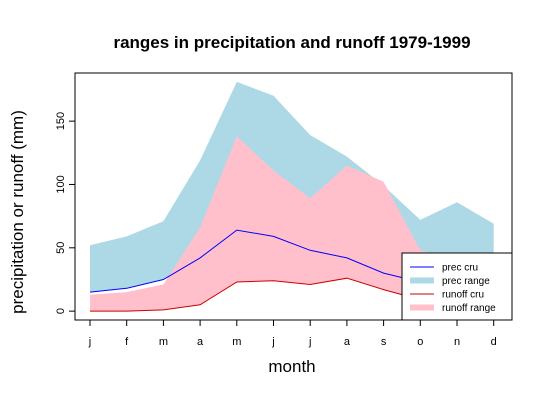  Describe the element at coordinates (61, 121) in the screenshot. I see `y-tick-label-3: 150` at that location.